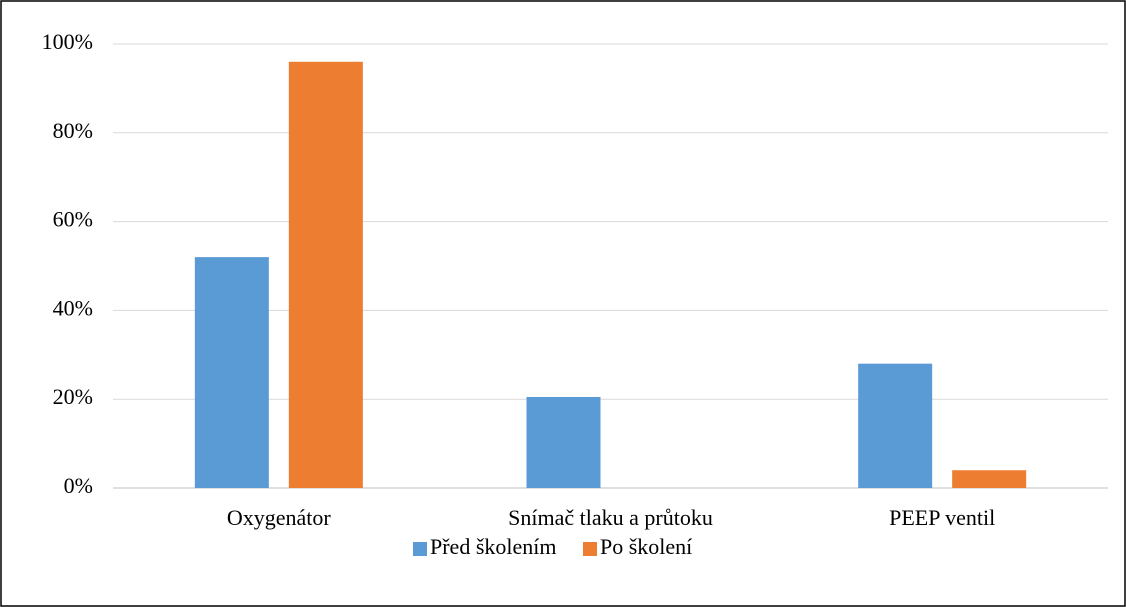 This screenshot has height=607, width=1126. Describe the element at coordinates (78, 485) in the screenshot. I see `y-tick-label: 0%` at that location.